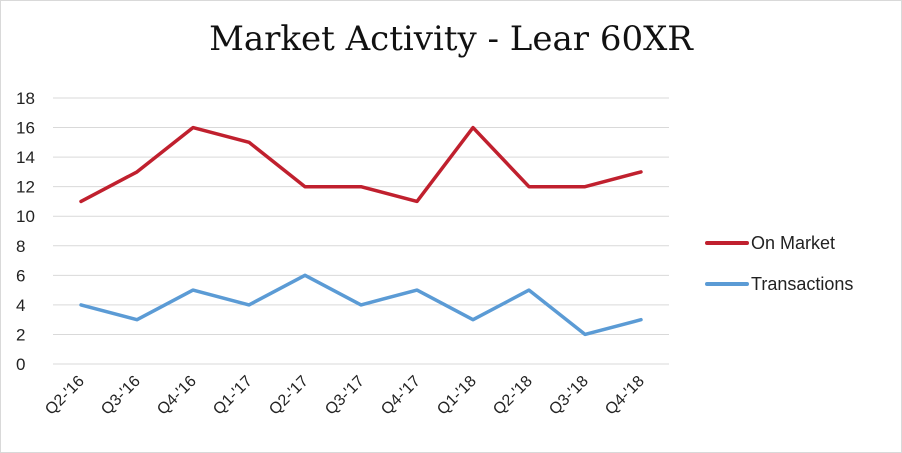  What do you see at coordinates (793, 243) in the screenshot?
I see `legend-label-on-market: On Market` at bounding box center [793, 243].